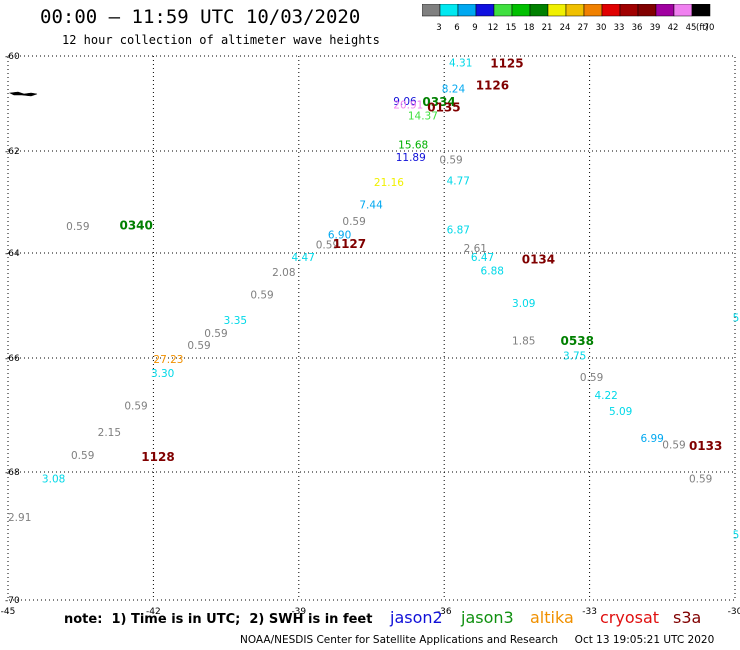 The height and width of the screenshot is (650, 740). I want to click on longitude-tick-label: -45, so click(8, 612).